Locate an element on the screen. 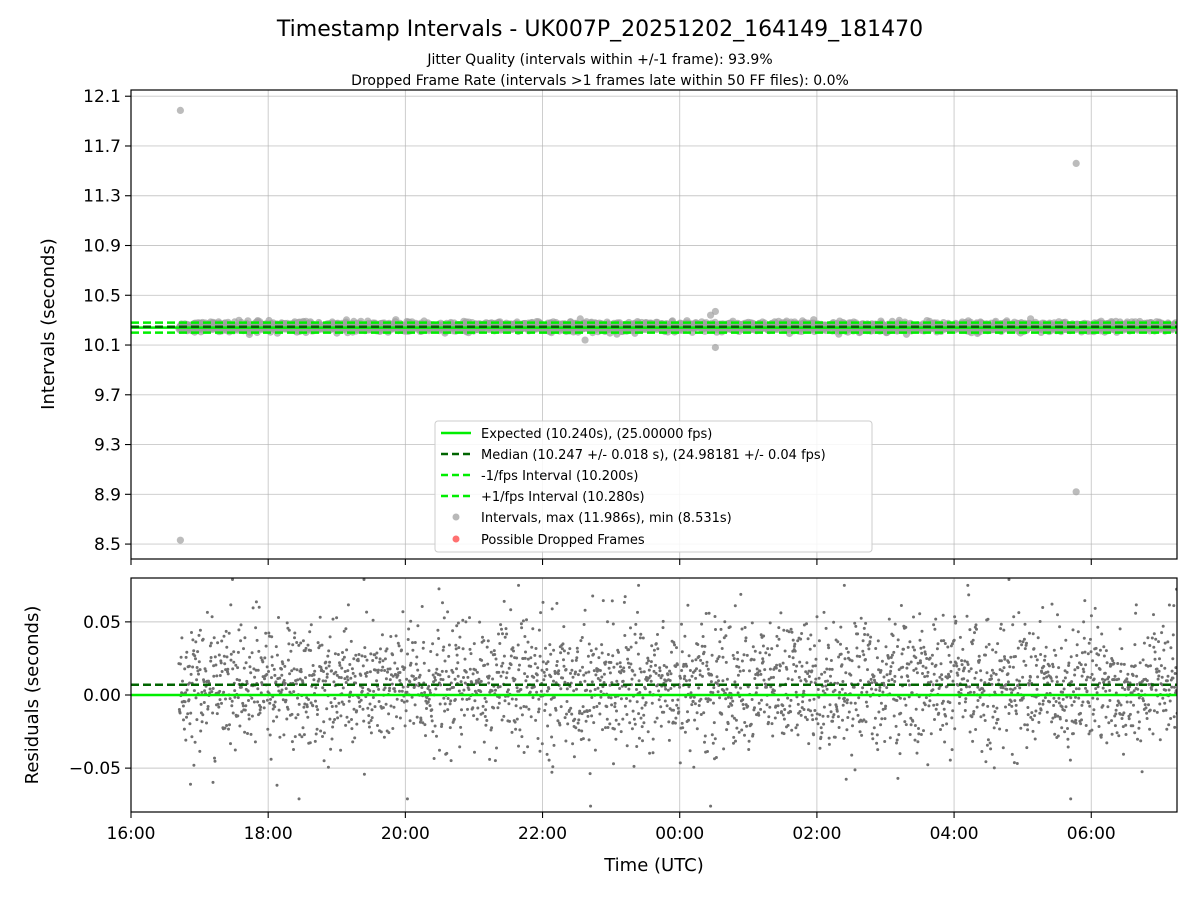 The image size is (1200, 900). legend-box is located at coordinates (653, 486).